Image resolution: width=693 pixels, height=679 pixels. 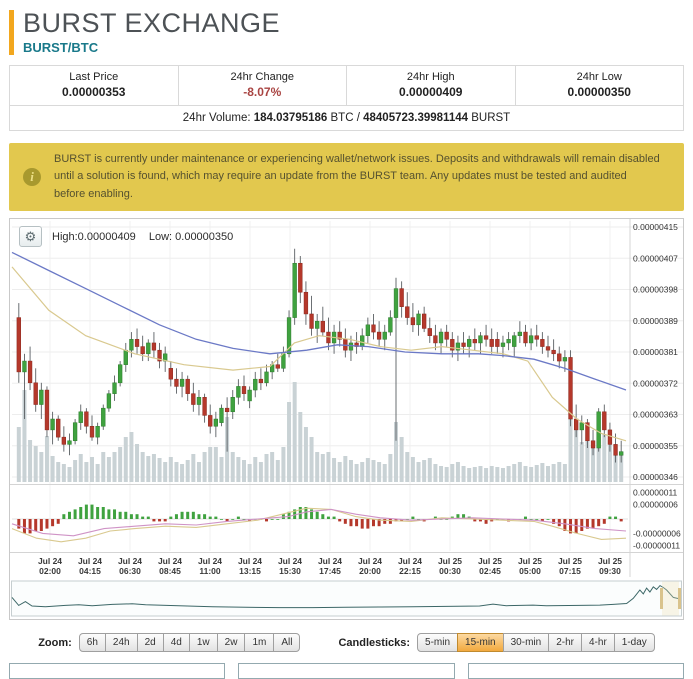 What do you see at coordinates (565, 643) in the screenshot?
I see `candlestick-button-2-hr: 2-hr` at bounding box center [565, 643].